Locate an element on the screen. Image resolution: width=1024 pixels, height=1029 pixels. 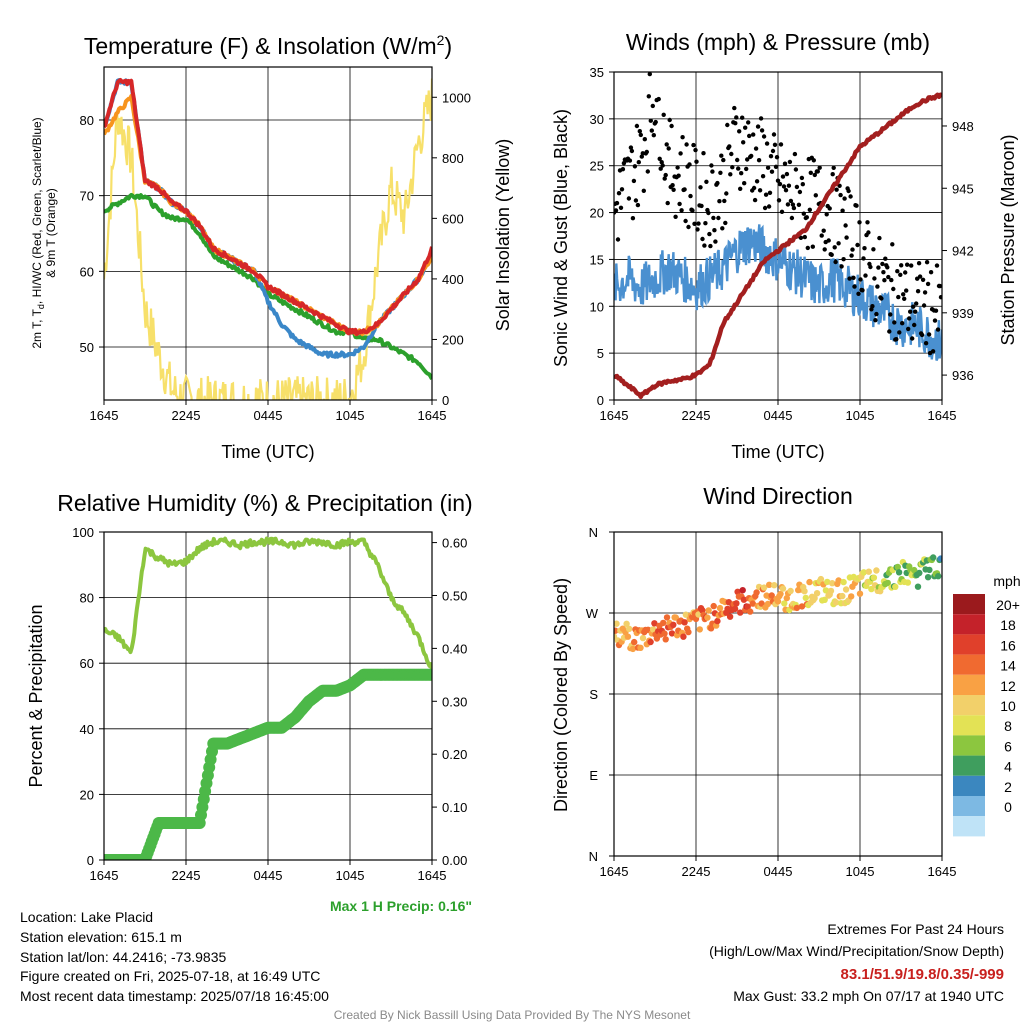
temperature-xtick-label: 1045 is located at coordinates (350, 415).